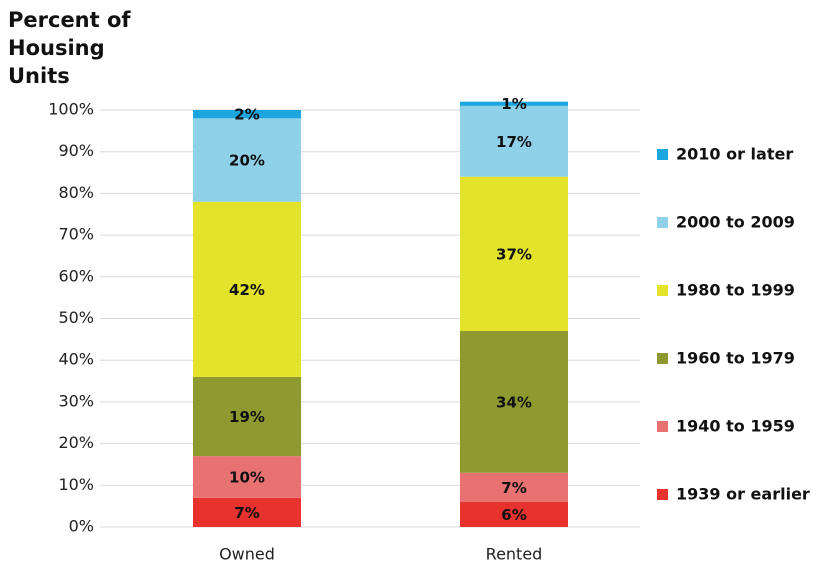 This screenshot has width=839, height=577. Describe the element at coordinates (69, 48) in the screenshot. I see `chart-title: Percent of Housing Units` at that location.